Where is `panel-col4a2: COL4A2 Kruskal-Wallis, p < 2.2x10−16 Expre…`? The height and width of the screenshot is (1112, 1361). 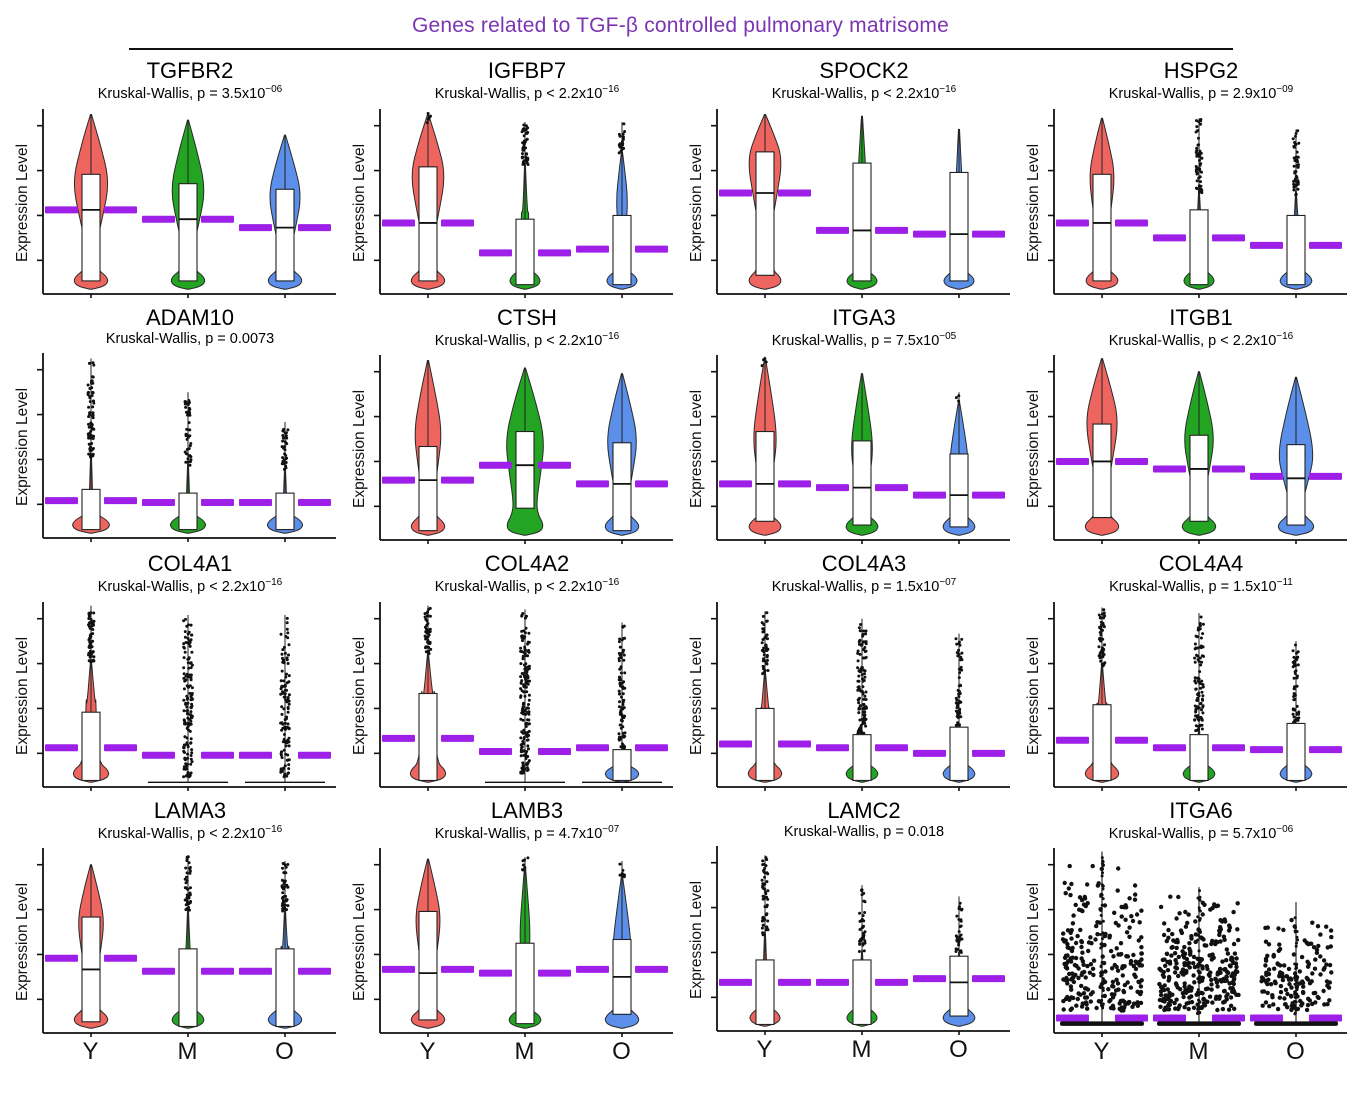
panel-col4a2: COL4A2 Kruskal-Wallis, p < 2.2x10−16 Expre… is located at coordinates (512, 668).